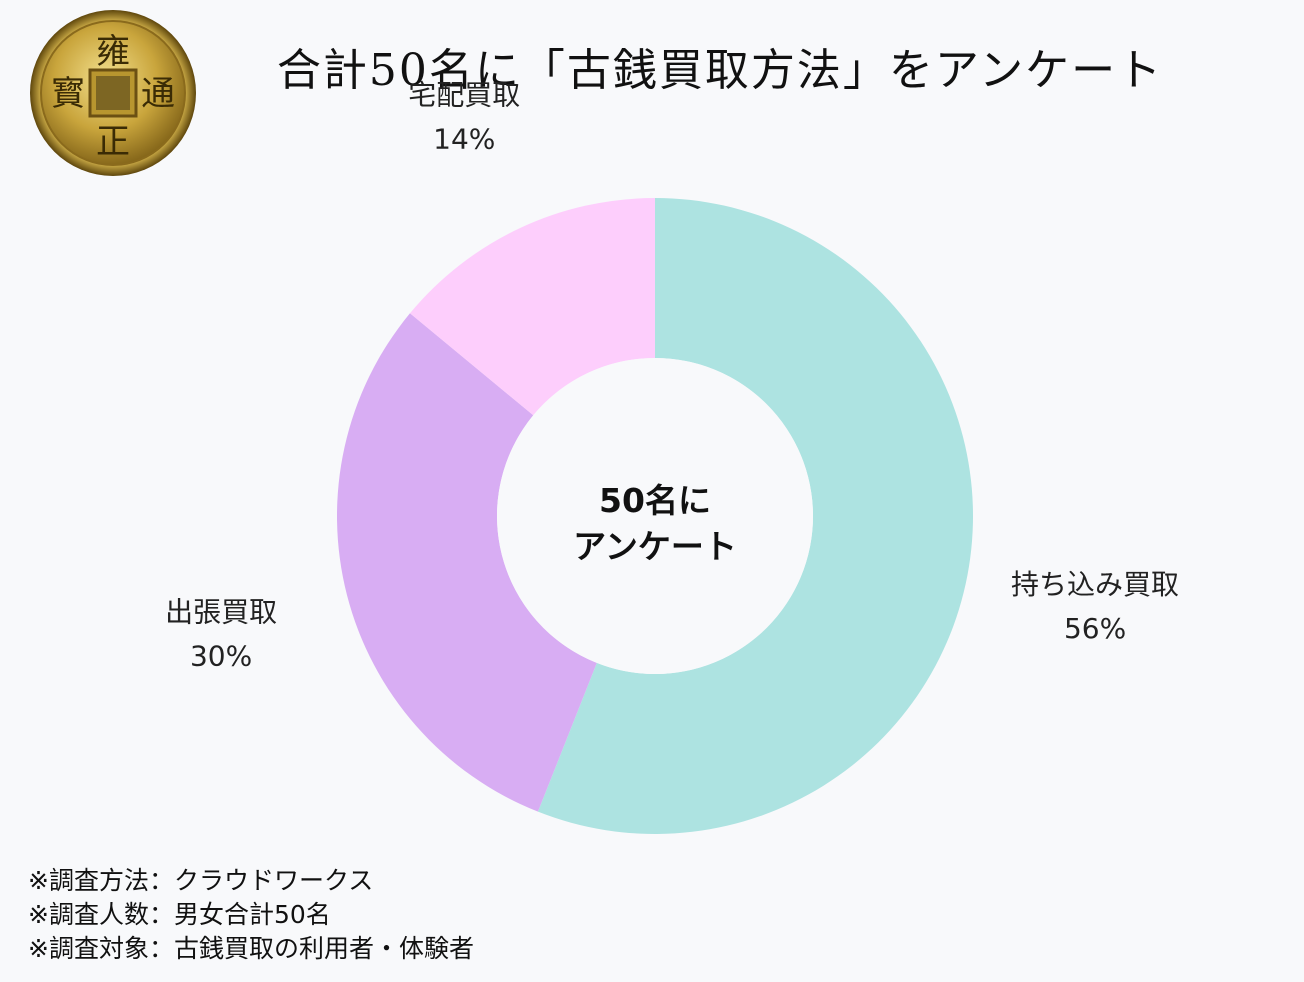 The image size is (1304, 982). What do you see at coordinates (251, 948) in the screenshot?
I see `note-target: ※調査対象：古銭買取の利用者・体験者` at bounding box center [251, 948].